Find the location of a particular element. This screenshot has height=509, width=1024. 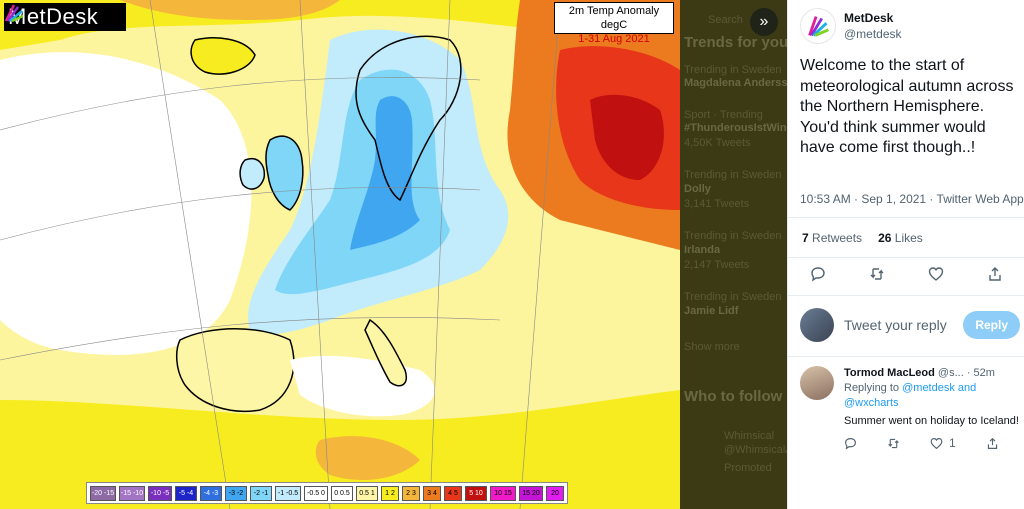

commenter-avatar is located at coordinates (817, 383).